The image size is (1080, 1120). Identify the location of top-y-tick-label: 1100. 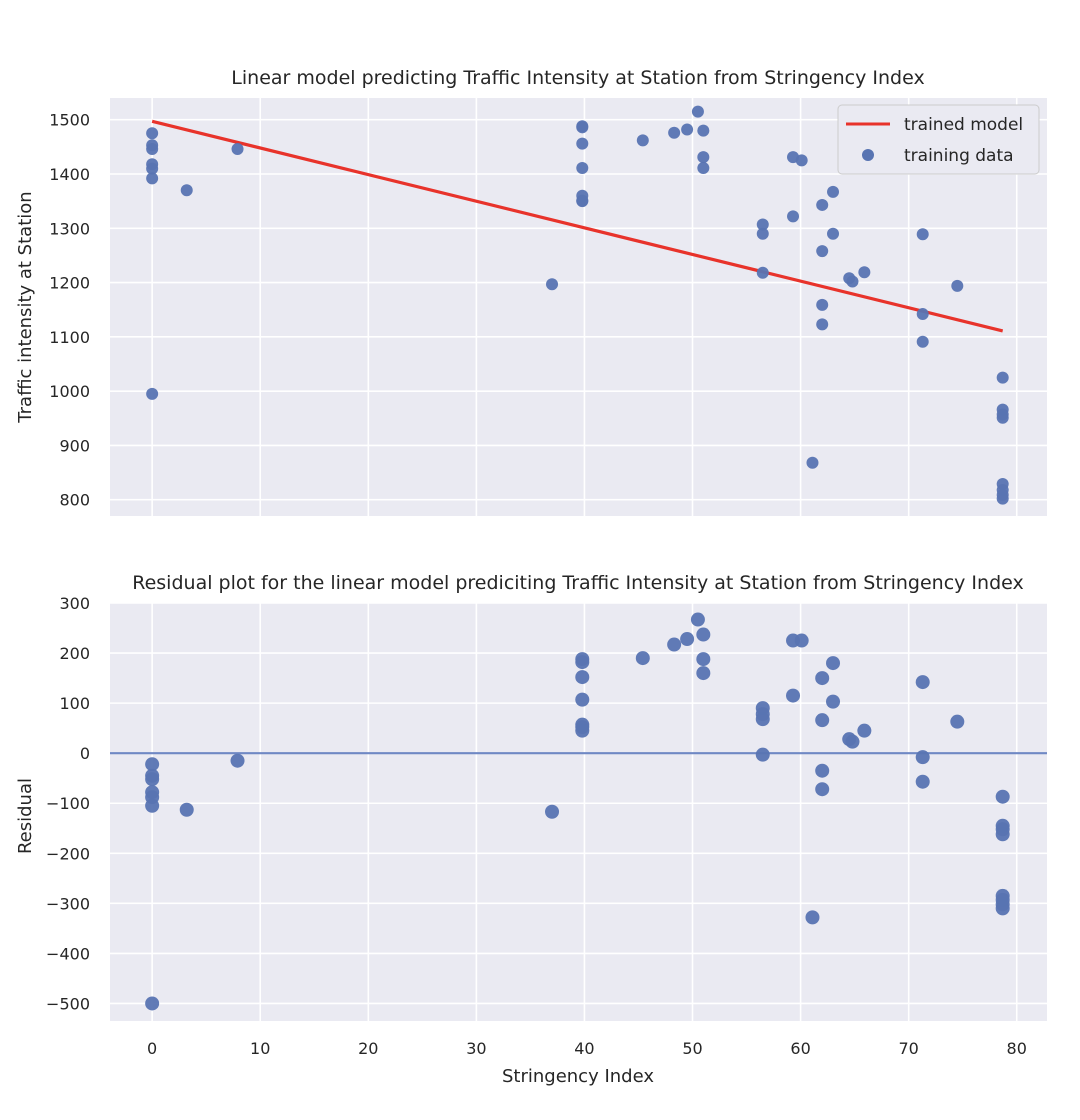
(69, 337).